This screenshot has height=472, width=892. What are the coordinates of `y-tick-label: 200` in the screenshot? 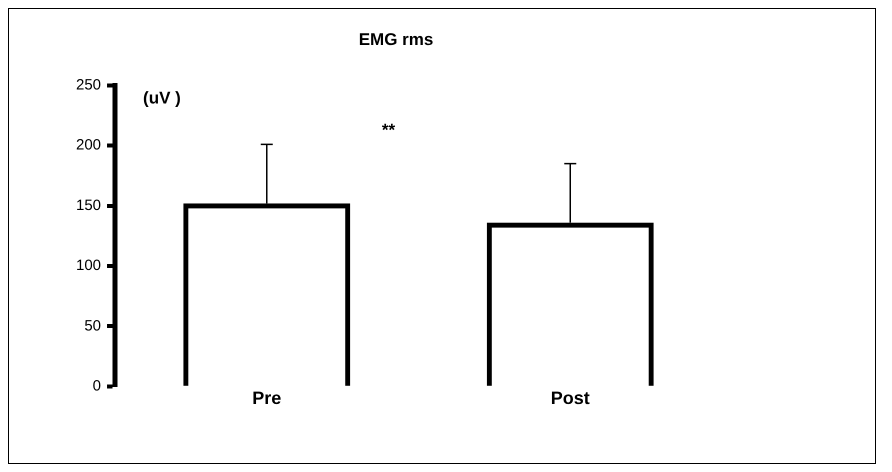 It's located at (89, 145).